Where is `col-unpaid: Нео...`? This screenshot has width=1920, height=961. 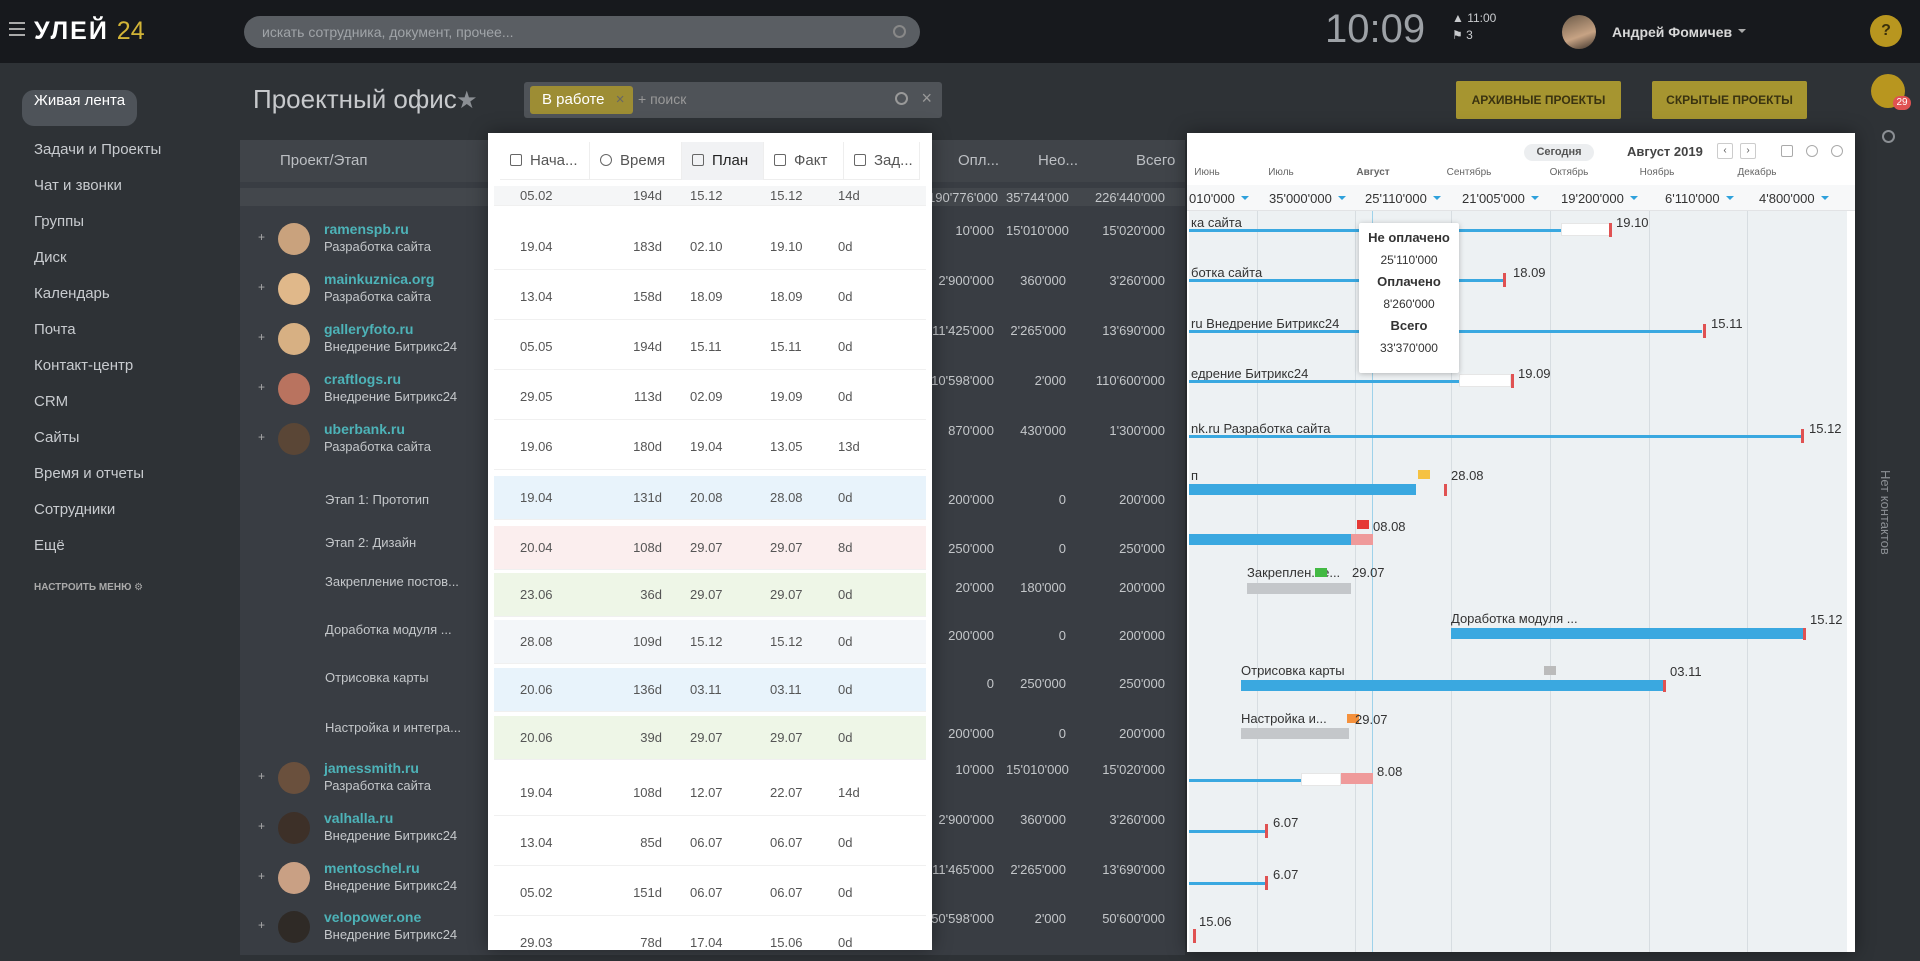 col-unpaid: Нео... is located at coordinates (1058, 160).